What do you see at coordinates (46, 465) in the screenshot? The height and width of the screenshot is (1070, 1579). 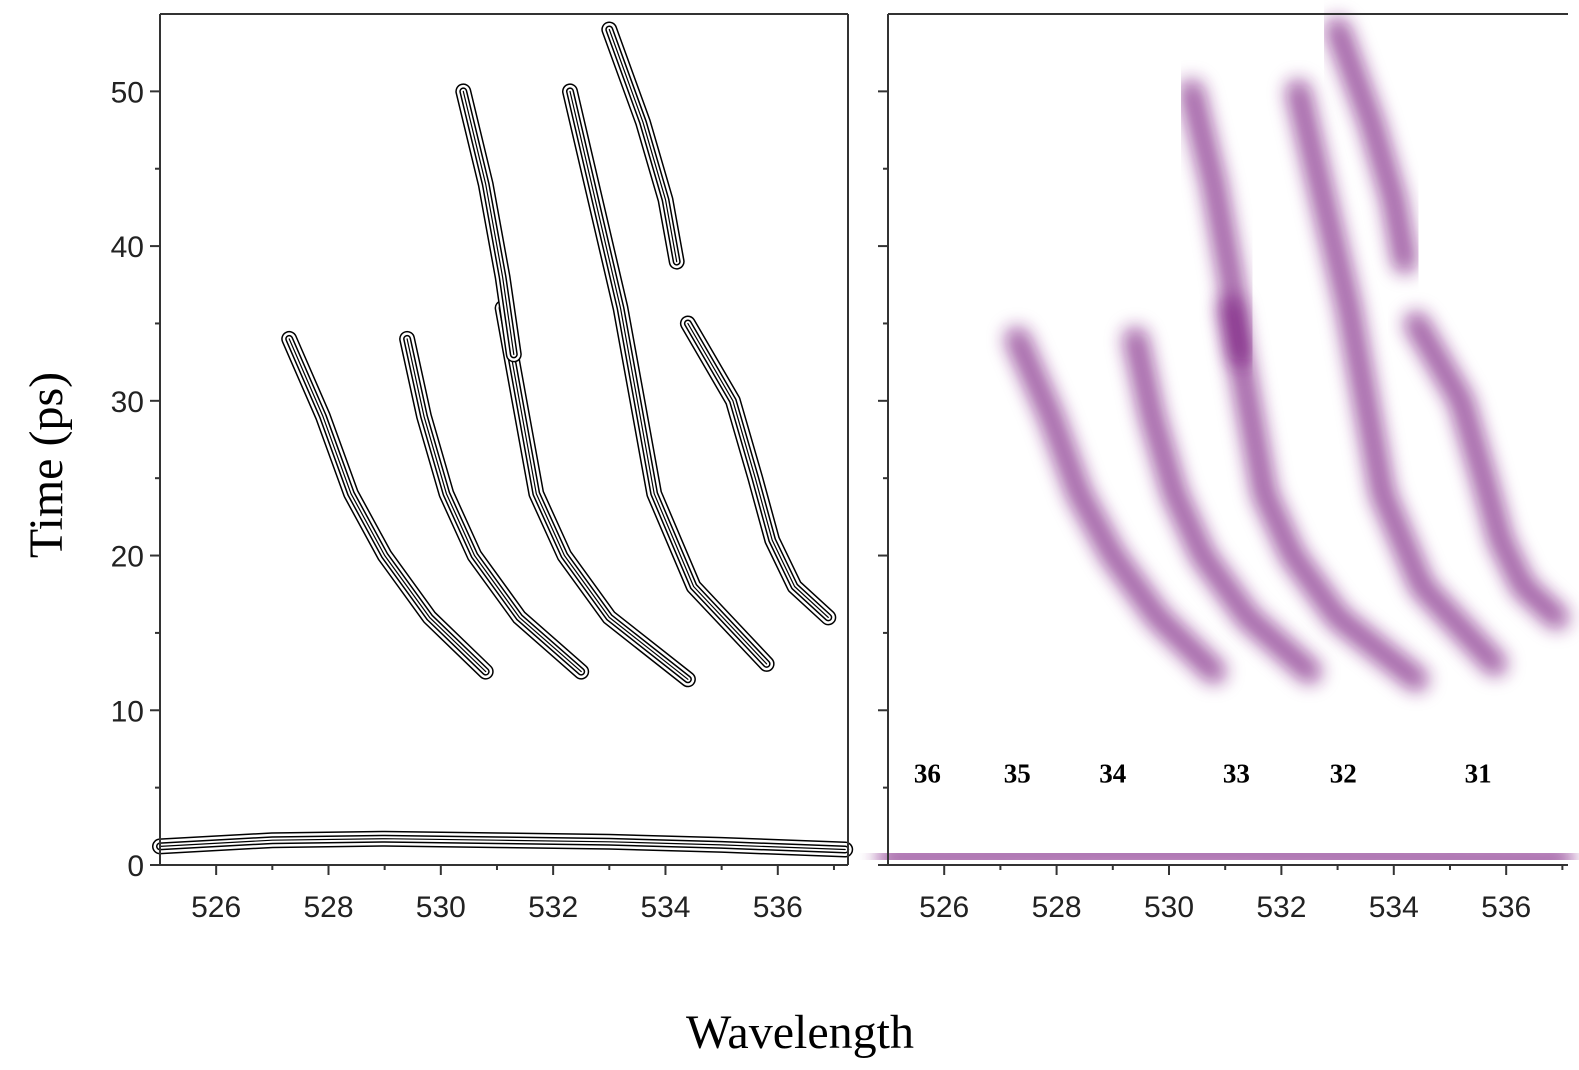 I see `y-axis-title: Time (ps)` at bounding box center [46, 465].